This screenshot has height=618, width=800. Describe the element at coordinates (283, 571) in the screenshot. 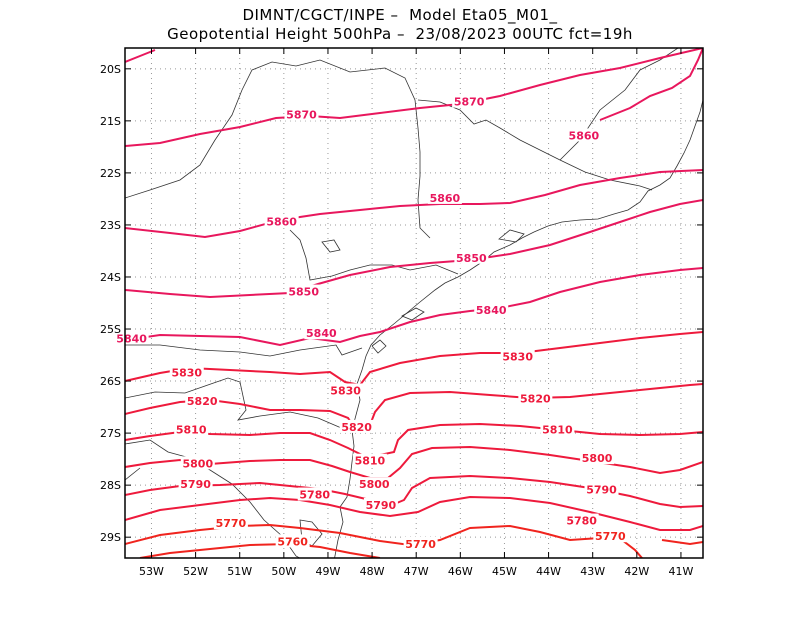

I see `x-tick-label: 50W` at that location.